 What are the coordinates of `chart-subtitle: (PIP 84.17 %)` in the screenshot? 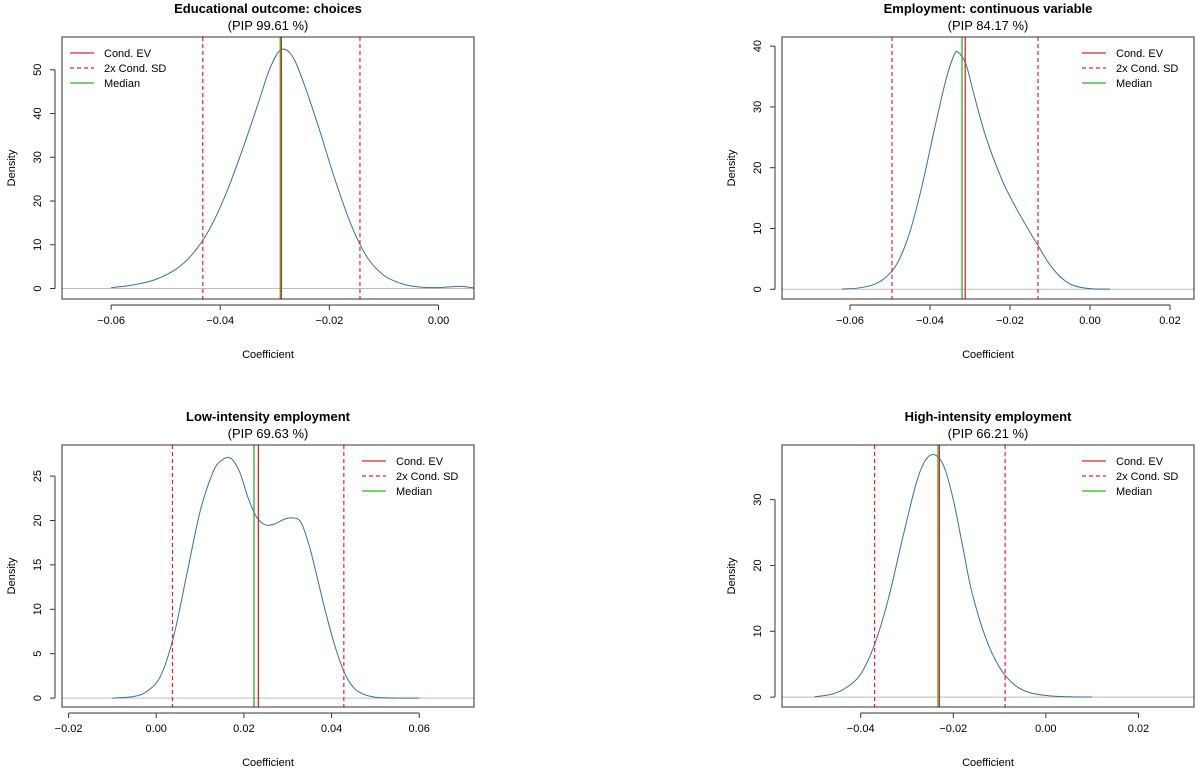 It's located at (988, 25).